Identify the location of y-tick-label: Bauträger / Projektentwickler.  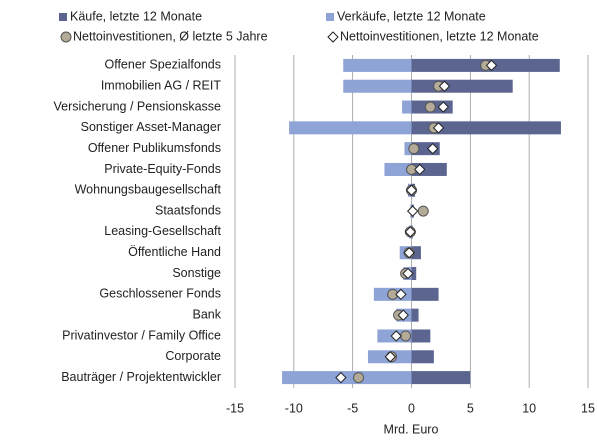
(141, 377).